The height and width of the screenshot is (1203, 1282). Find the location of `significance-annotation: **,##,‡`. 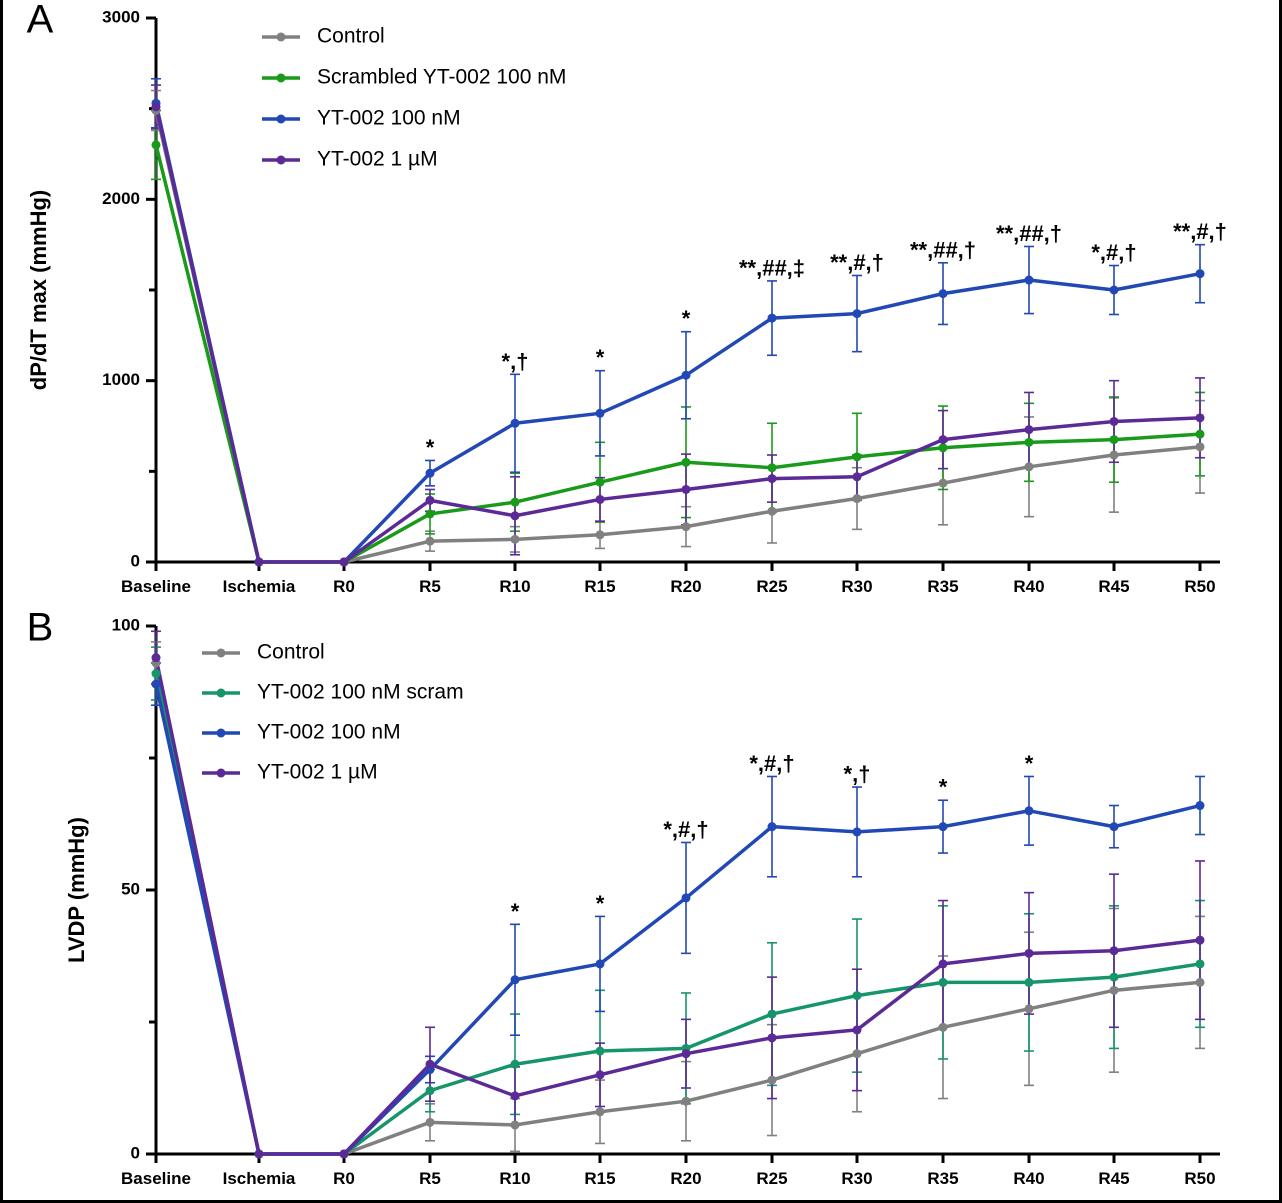

significance-annotation: **,##,‡ is located at coordinates (772, 267).